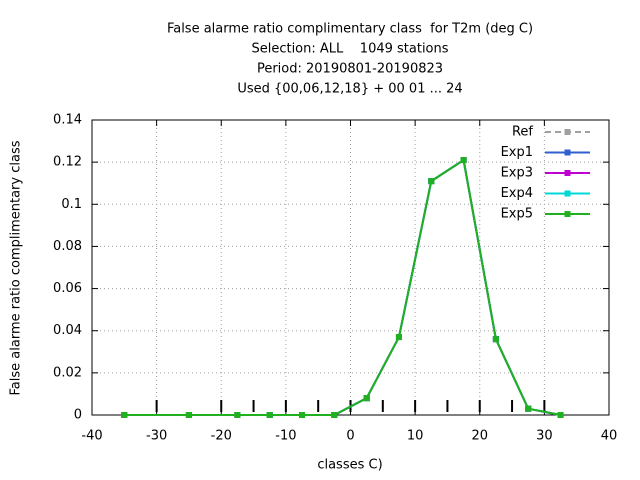 Image resolution: width=640 pixels, height=480 pixels. I want to click on legend-label: Exp3, so click(517, 173).